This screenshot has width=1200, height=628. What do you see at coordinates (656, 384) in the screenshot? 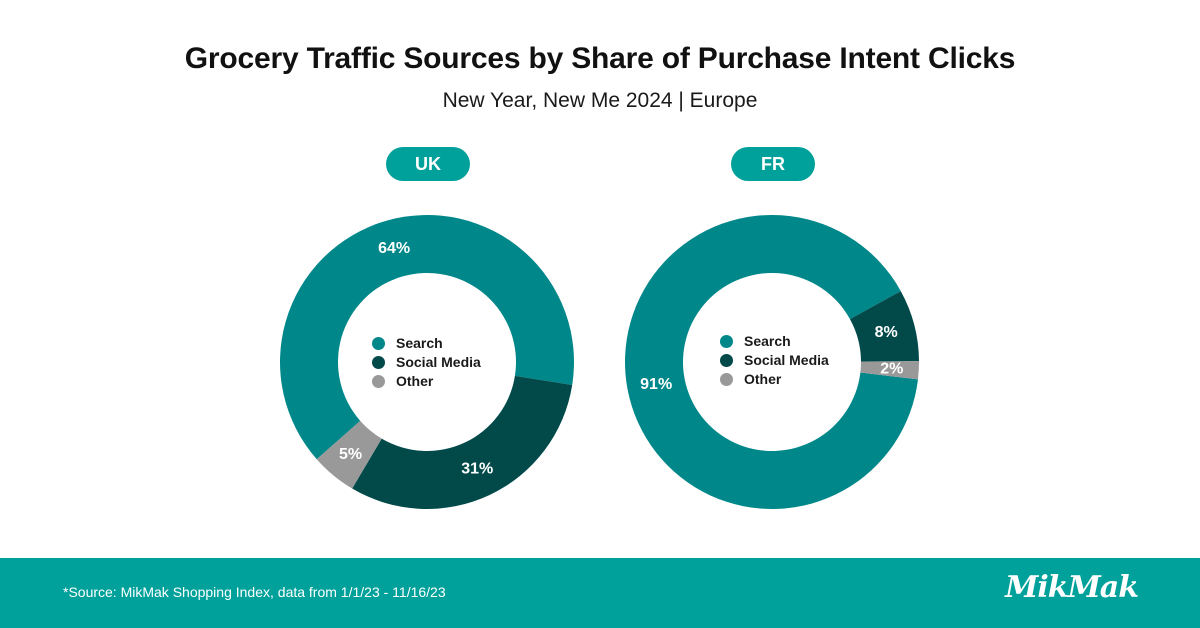
I see `slice-label-search: 91%` at bounding box center [656, 384].